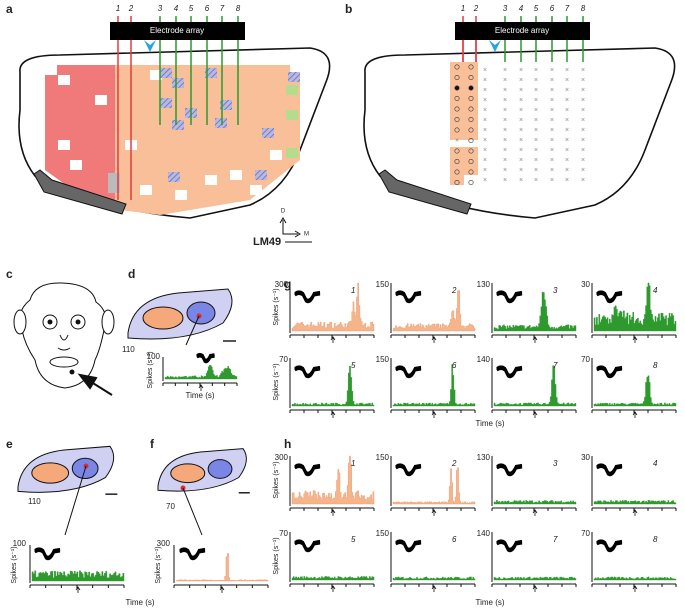  I want to click on arrowhead, so click(495, 46).